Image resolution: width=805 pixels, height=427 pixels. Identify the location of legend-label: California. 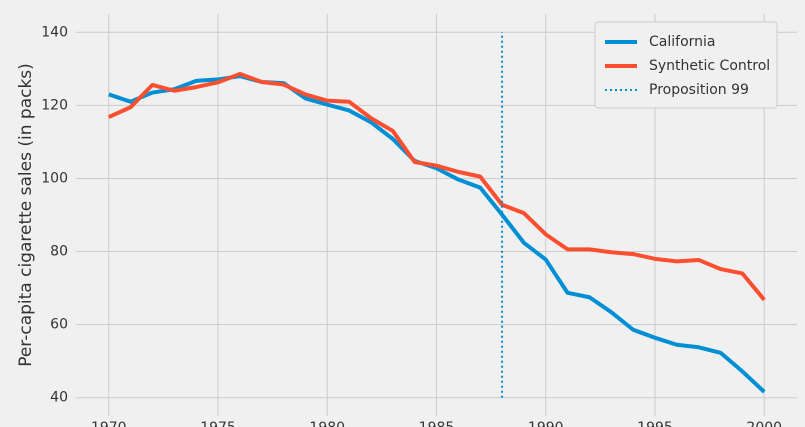
(682, 42).